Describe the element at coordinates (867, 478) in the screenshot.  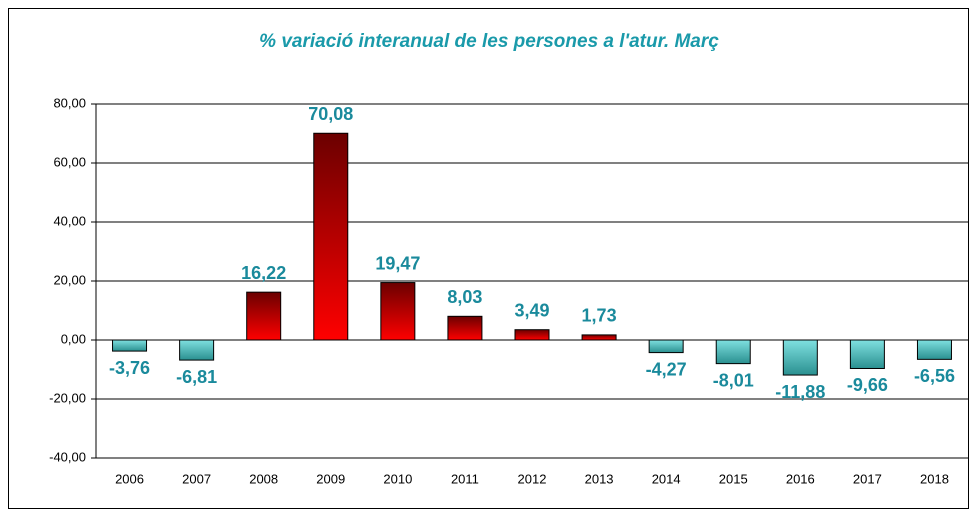
I see `x-tick-label: 2017` at that location.